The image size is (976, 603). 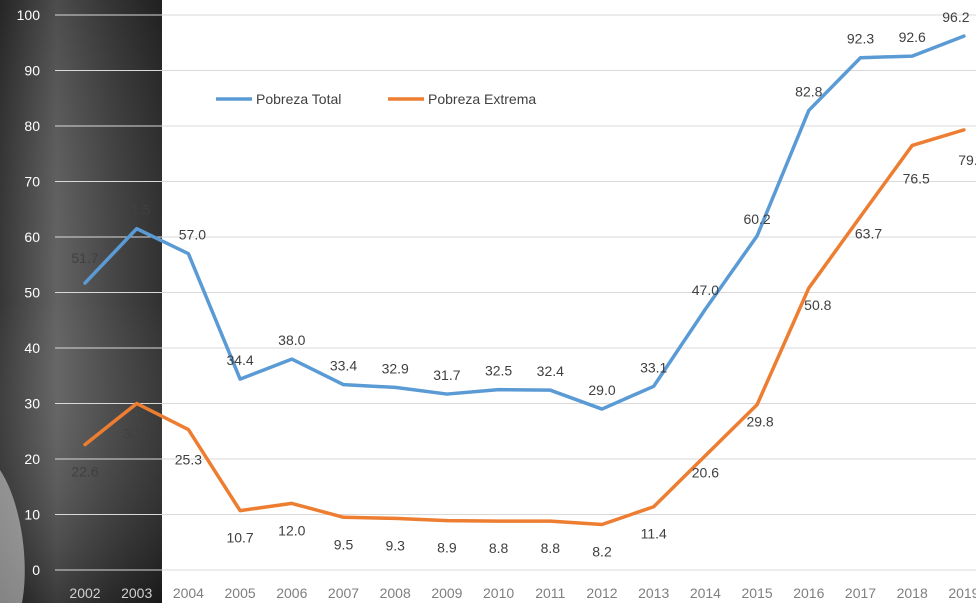 What do you see at coordinates (967, 160) in the screenshot?
I see `data-label-pobreza-extrema: 79.3` at bounding box center [967, 160].